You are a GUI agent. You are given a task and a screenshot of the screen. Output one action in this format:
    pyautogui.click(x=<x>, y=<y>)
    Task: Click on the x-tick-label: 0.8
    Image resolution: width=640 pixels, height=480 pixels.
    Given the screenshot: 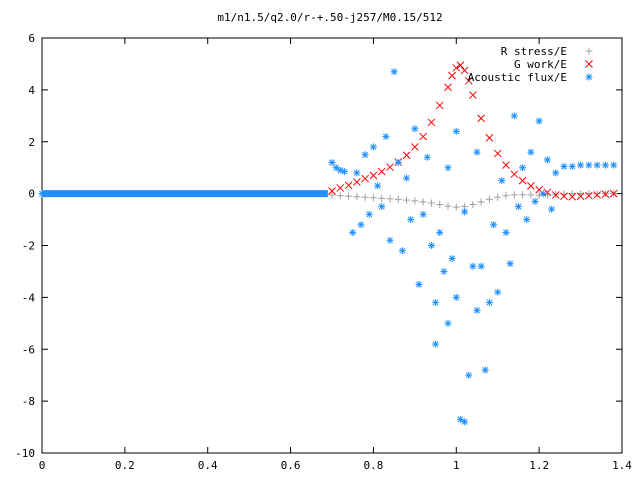 What is the action you would take?
    pyautogui.click(x=373, y=465)
    